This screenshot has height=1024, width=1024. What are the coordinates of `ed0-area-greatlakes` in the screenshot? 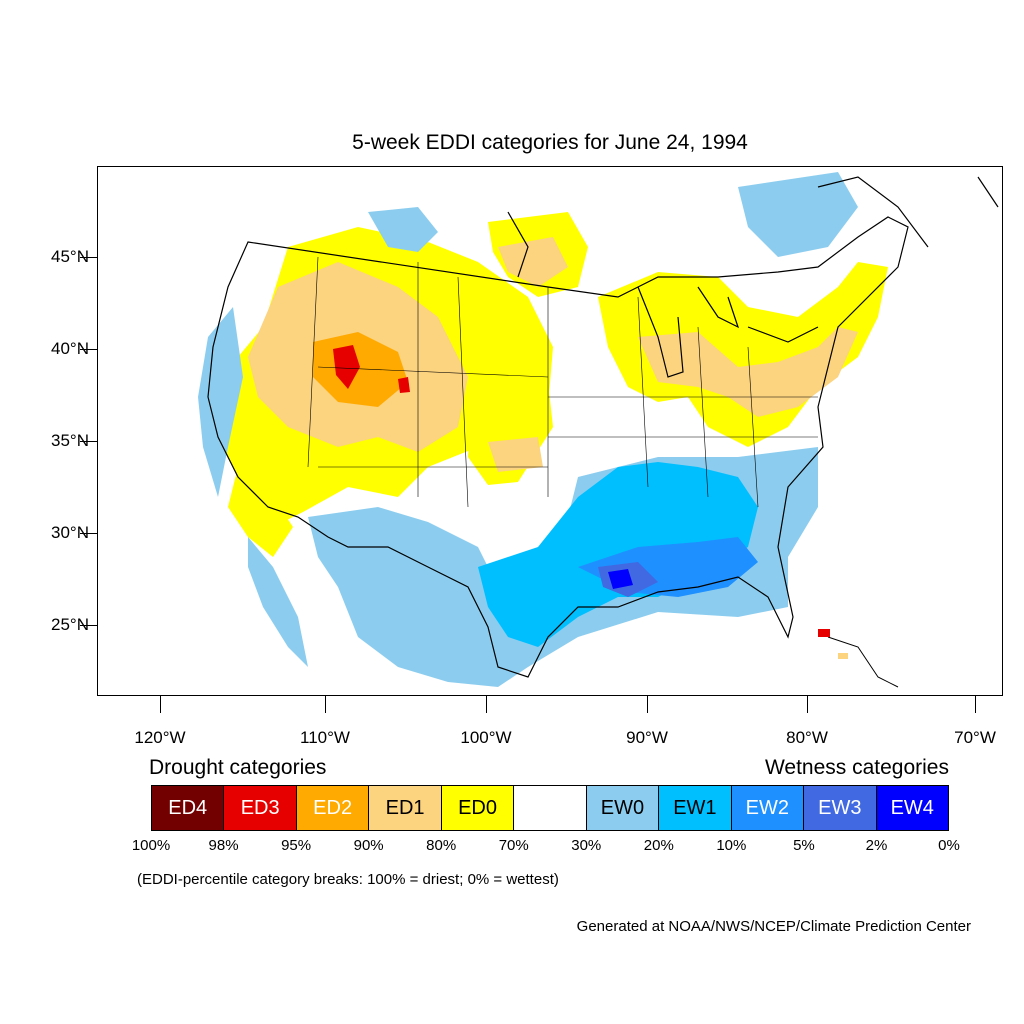 It's located at (743, 354).